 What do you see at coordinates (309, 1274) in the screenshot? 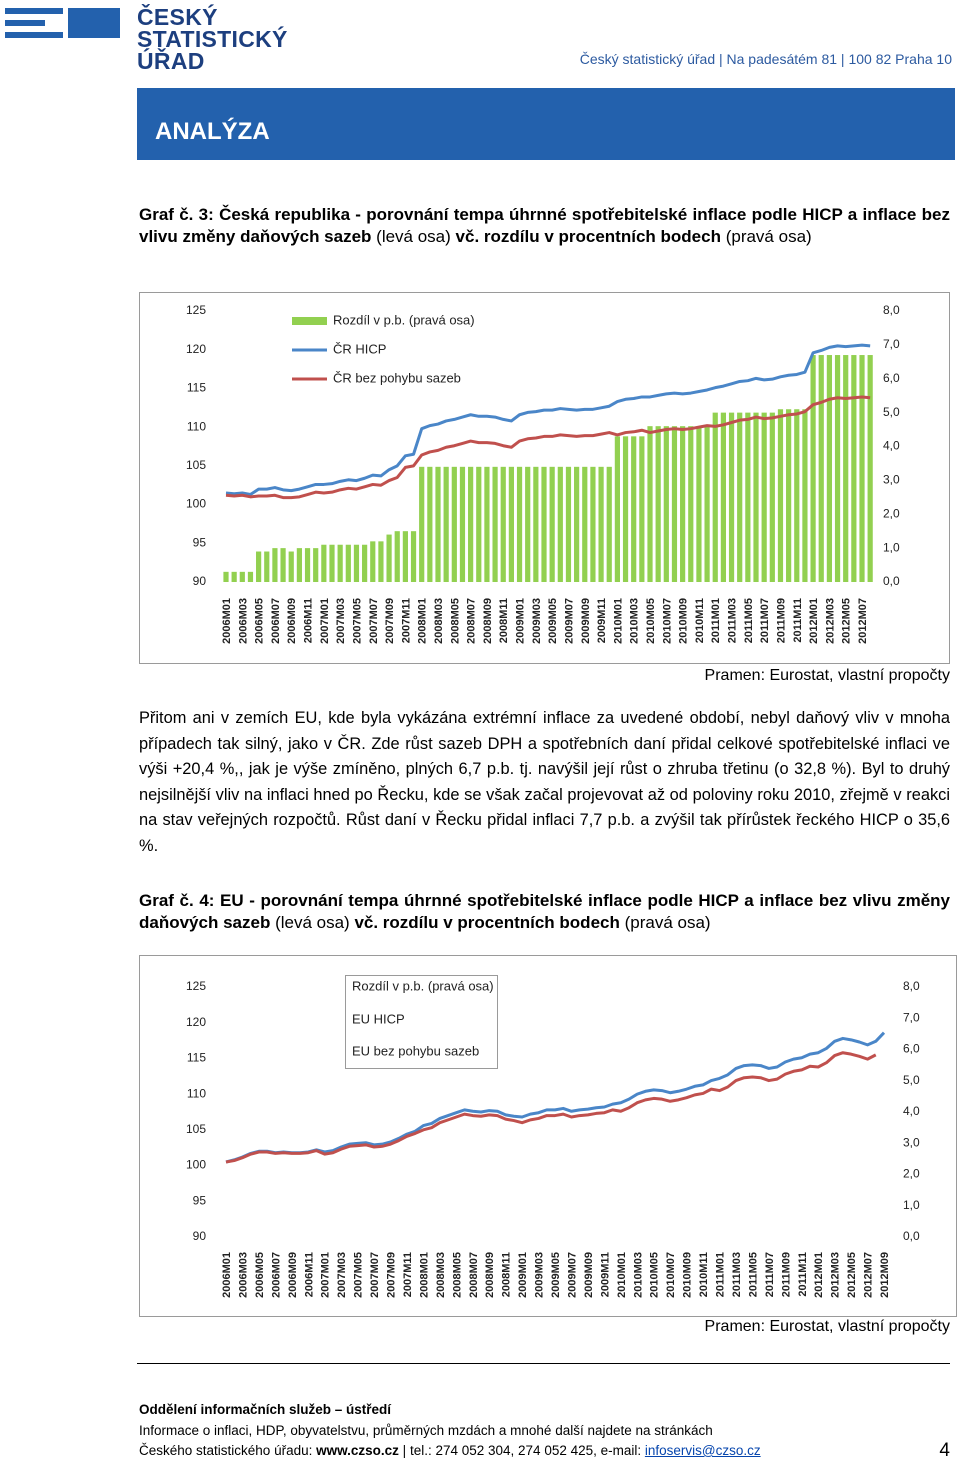
I see `x-tick-label: 2006M11` at bounding box center [309, 1274].